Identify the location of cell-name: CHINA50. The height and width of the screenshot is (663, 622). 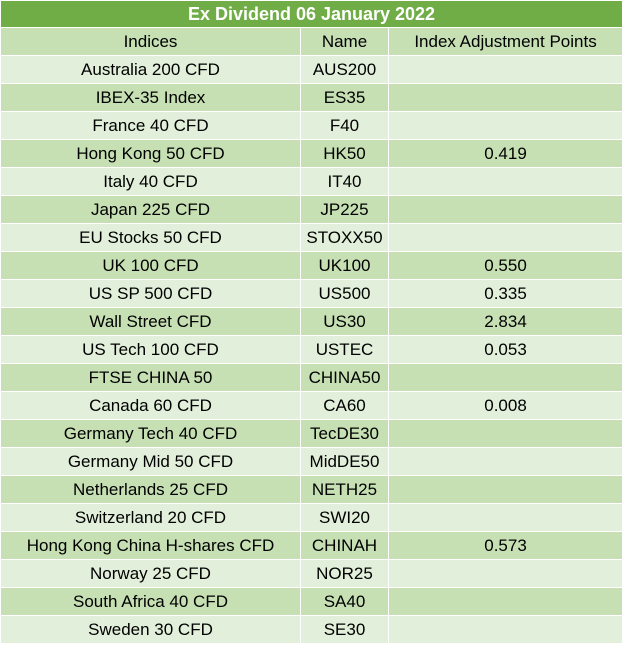
(344, 377).